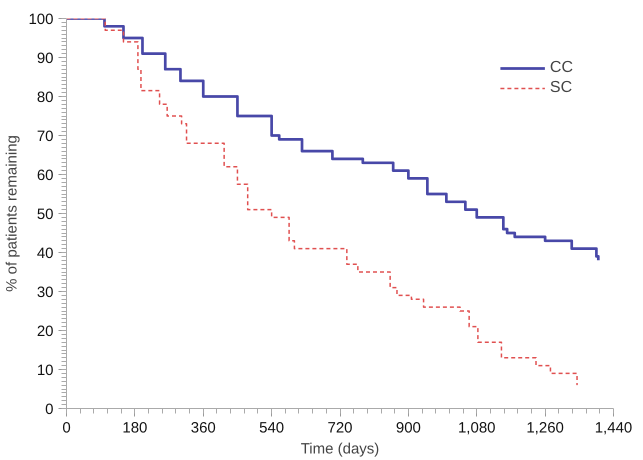 This screenshot has width=643, height=460. Describe the element at coordinates (340, 428) in the screenshot. I see `x-tick-label: 720` at that location.